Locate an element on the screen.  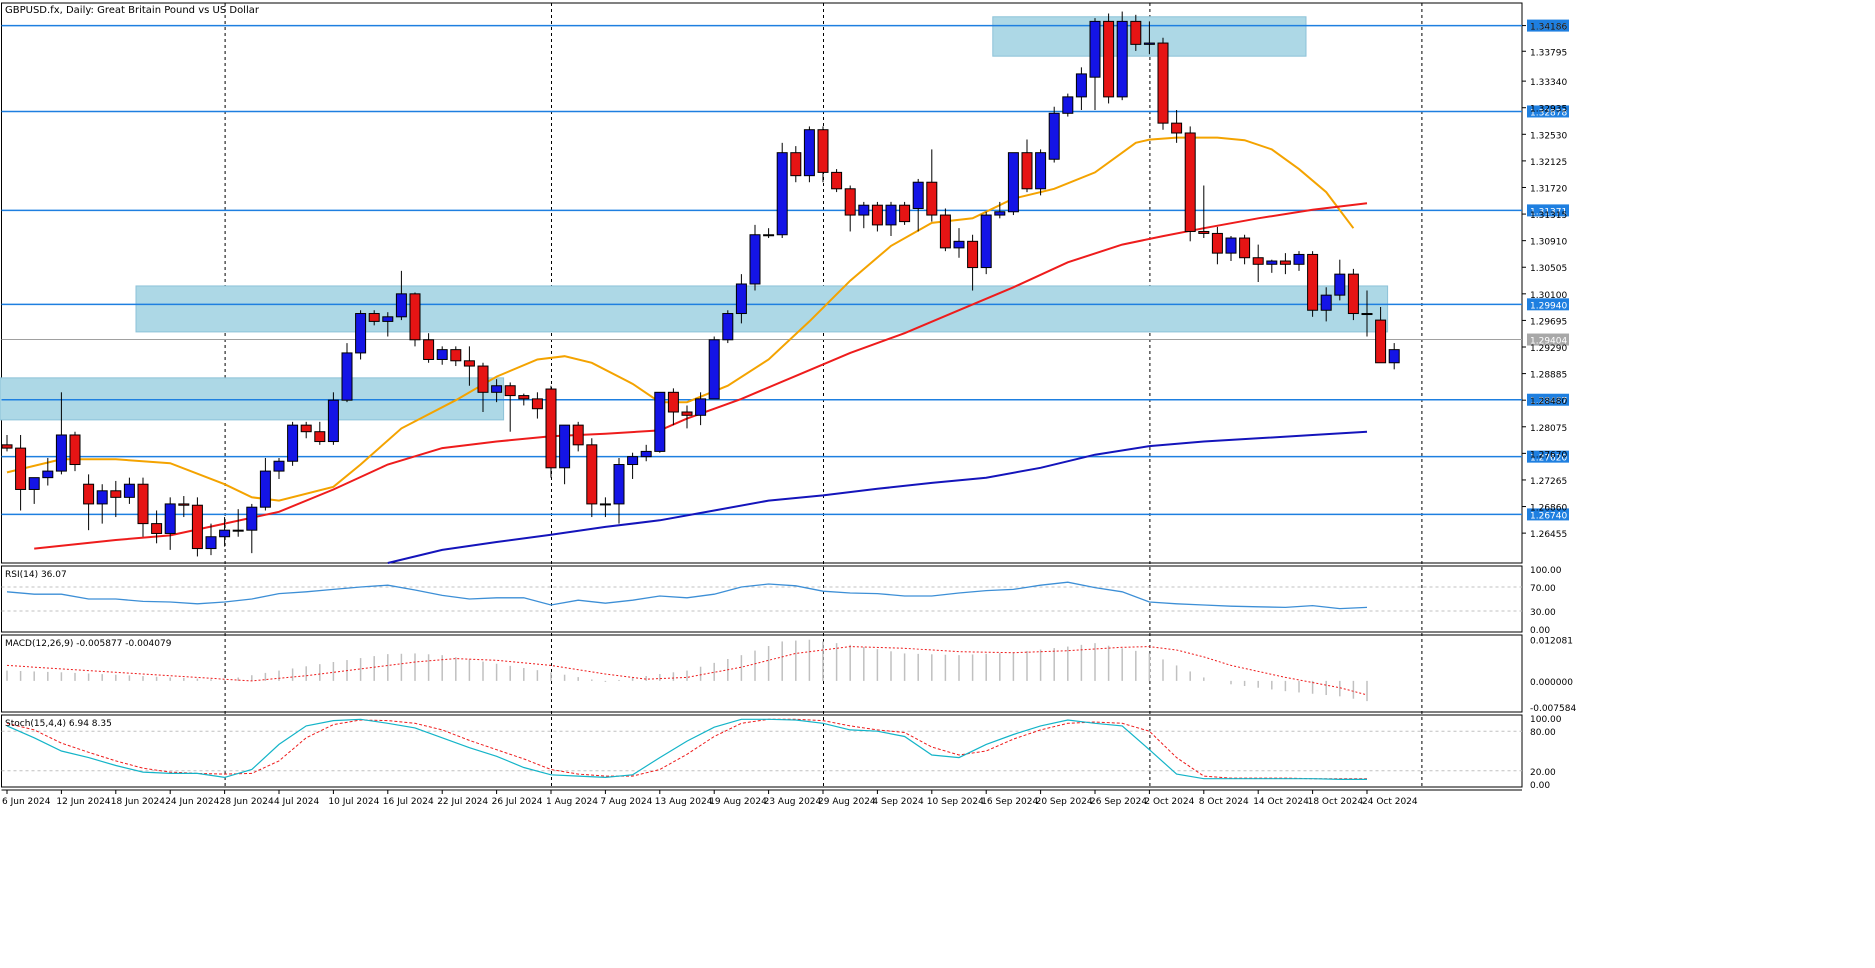
current-price-label: 1.29404 is located at coordinates (1548, 342).